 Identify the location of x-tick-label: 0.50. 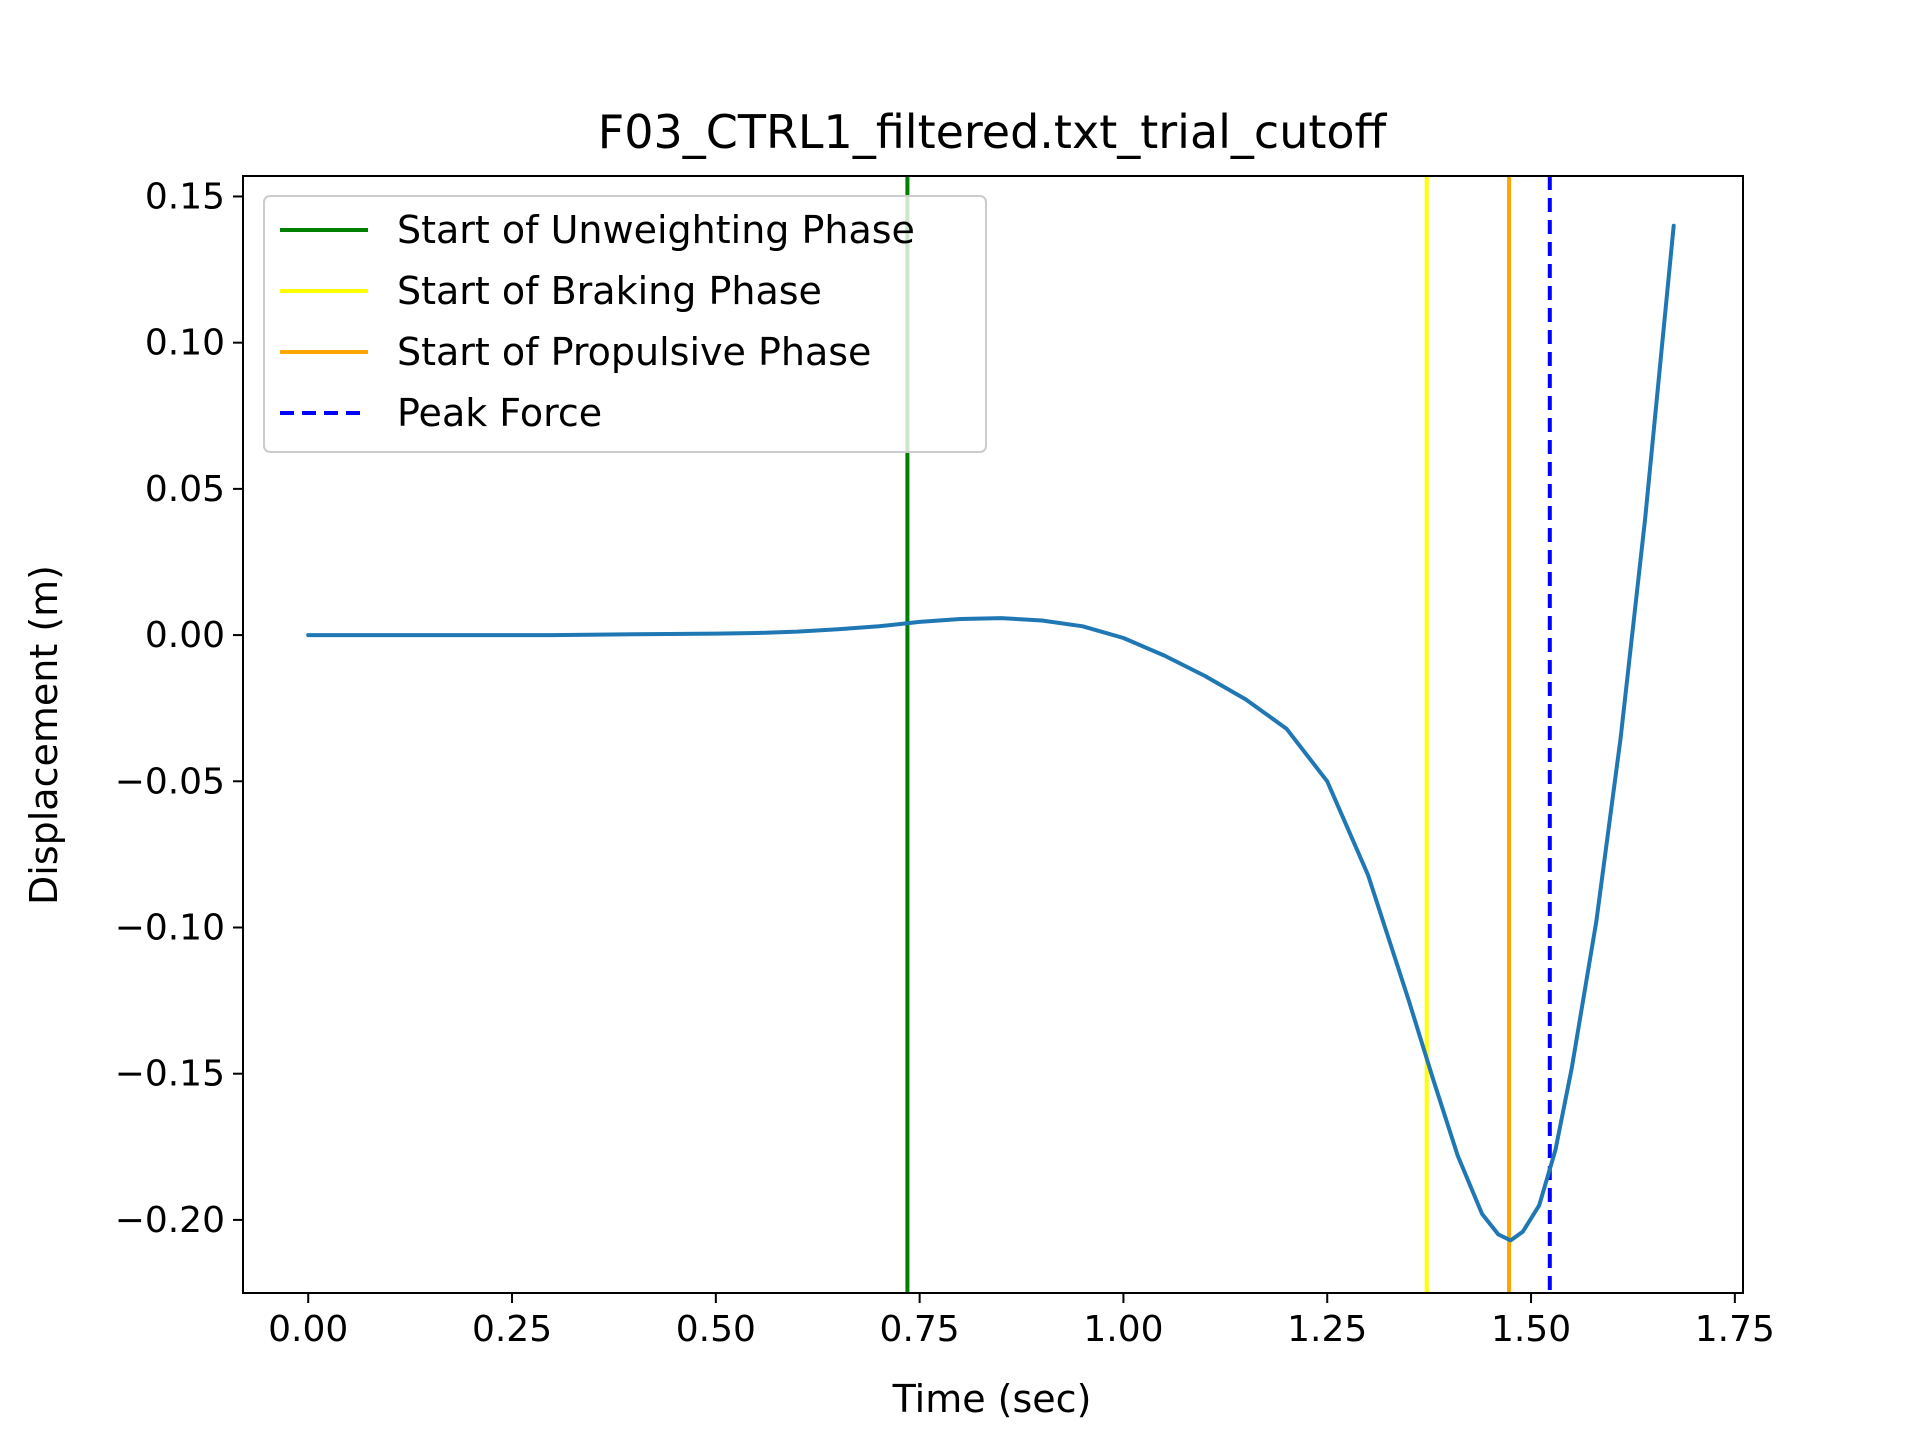
(716, 1329).